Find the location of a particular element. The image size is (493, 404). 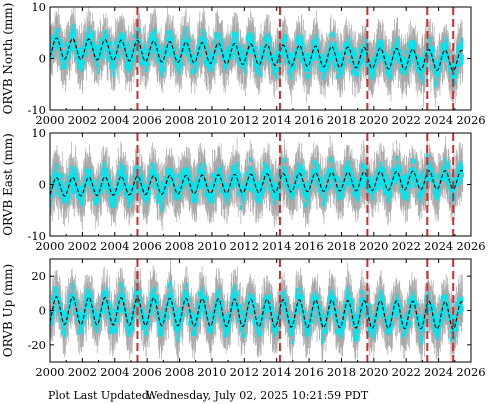

x-tick-label: 2000 is located at coordinates (49, 120).